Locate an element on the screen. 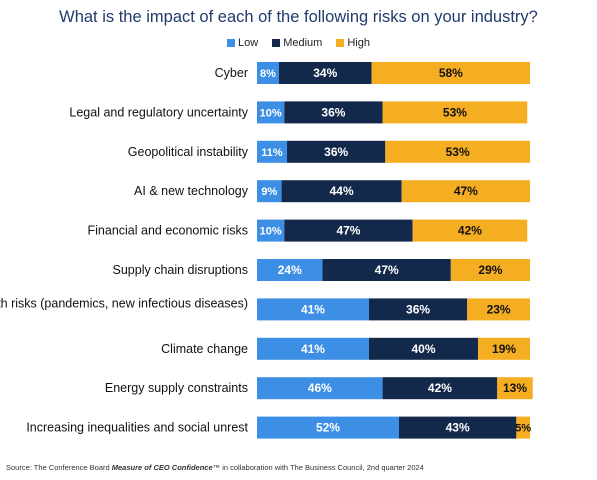 This screenshot has height=480, width=597. data-label: 23% is located at coordinates (499, 309).